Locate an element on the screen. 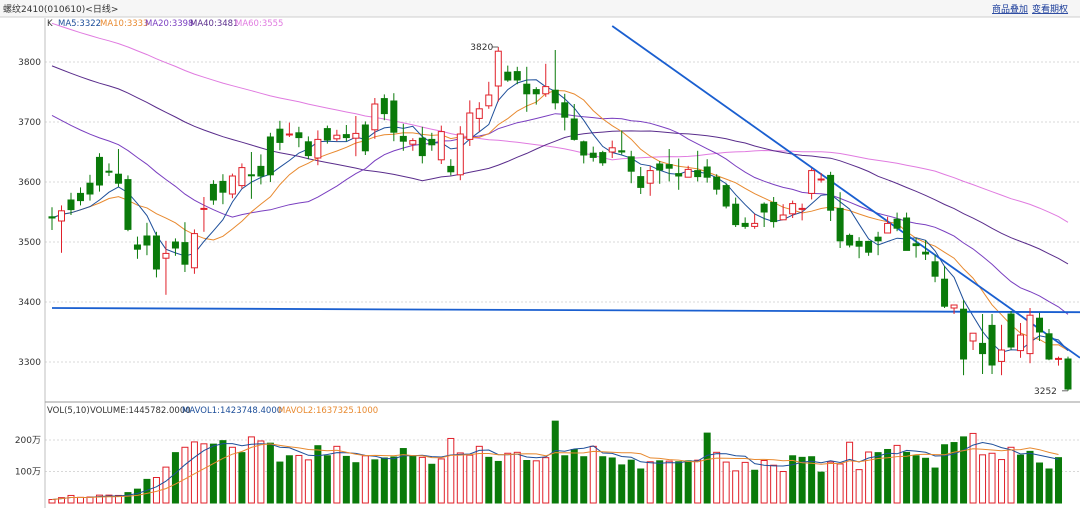 The height and width of the screenshot is (508, 1080). price-tick-label: 3500 is located at coordinates (29, 243).